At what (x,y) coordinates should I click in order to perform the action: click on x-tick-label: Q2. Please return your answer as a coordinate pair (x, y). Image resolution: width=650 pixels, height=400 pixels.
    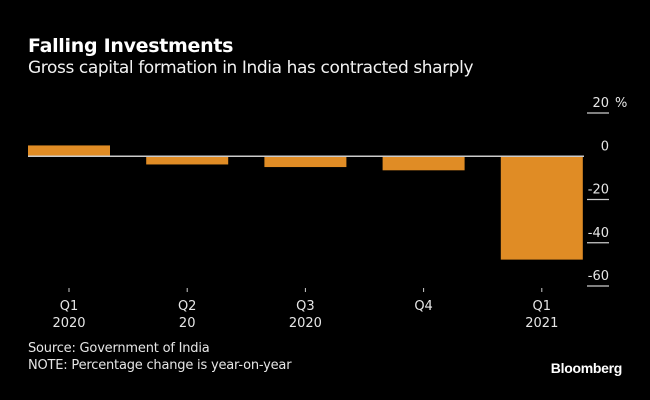
    Looking at the image, I should click on (187, 306).